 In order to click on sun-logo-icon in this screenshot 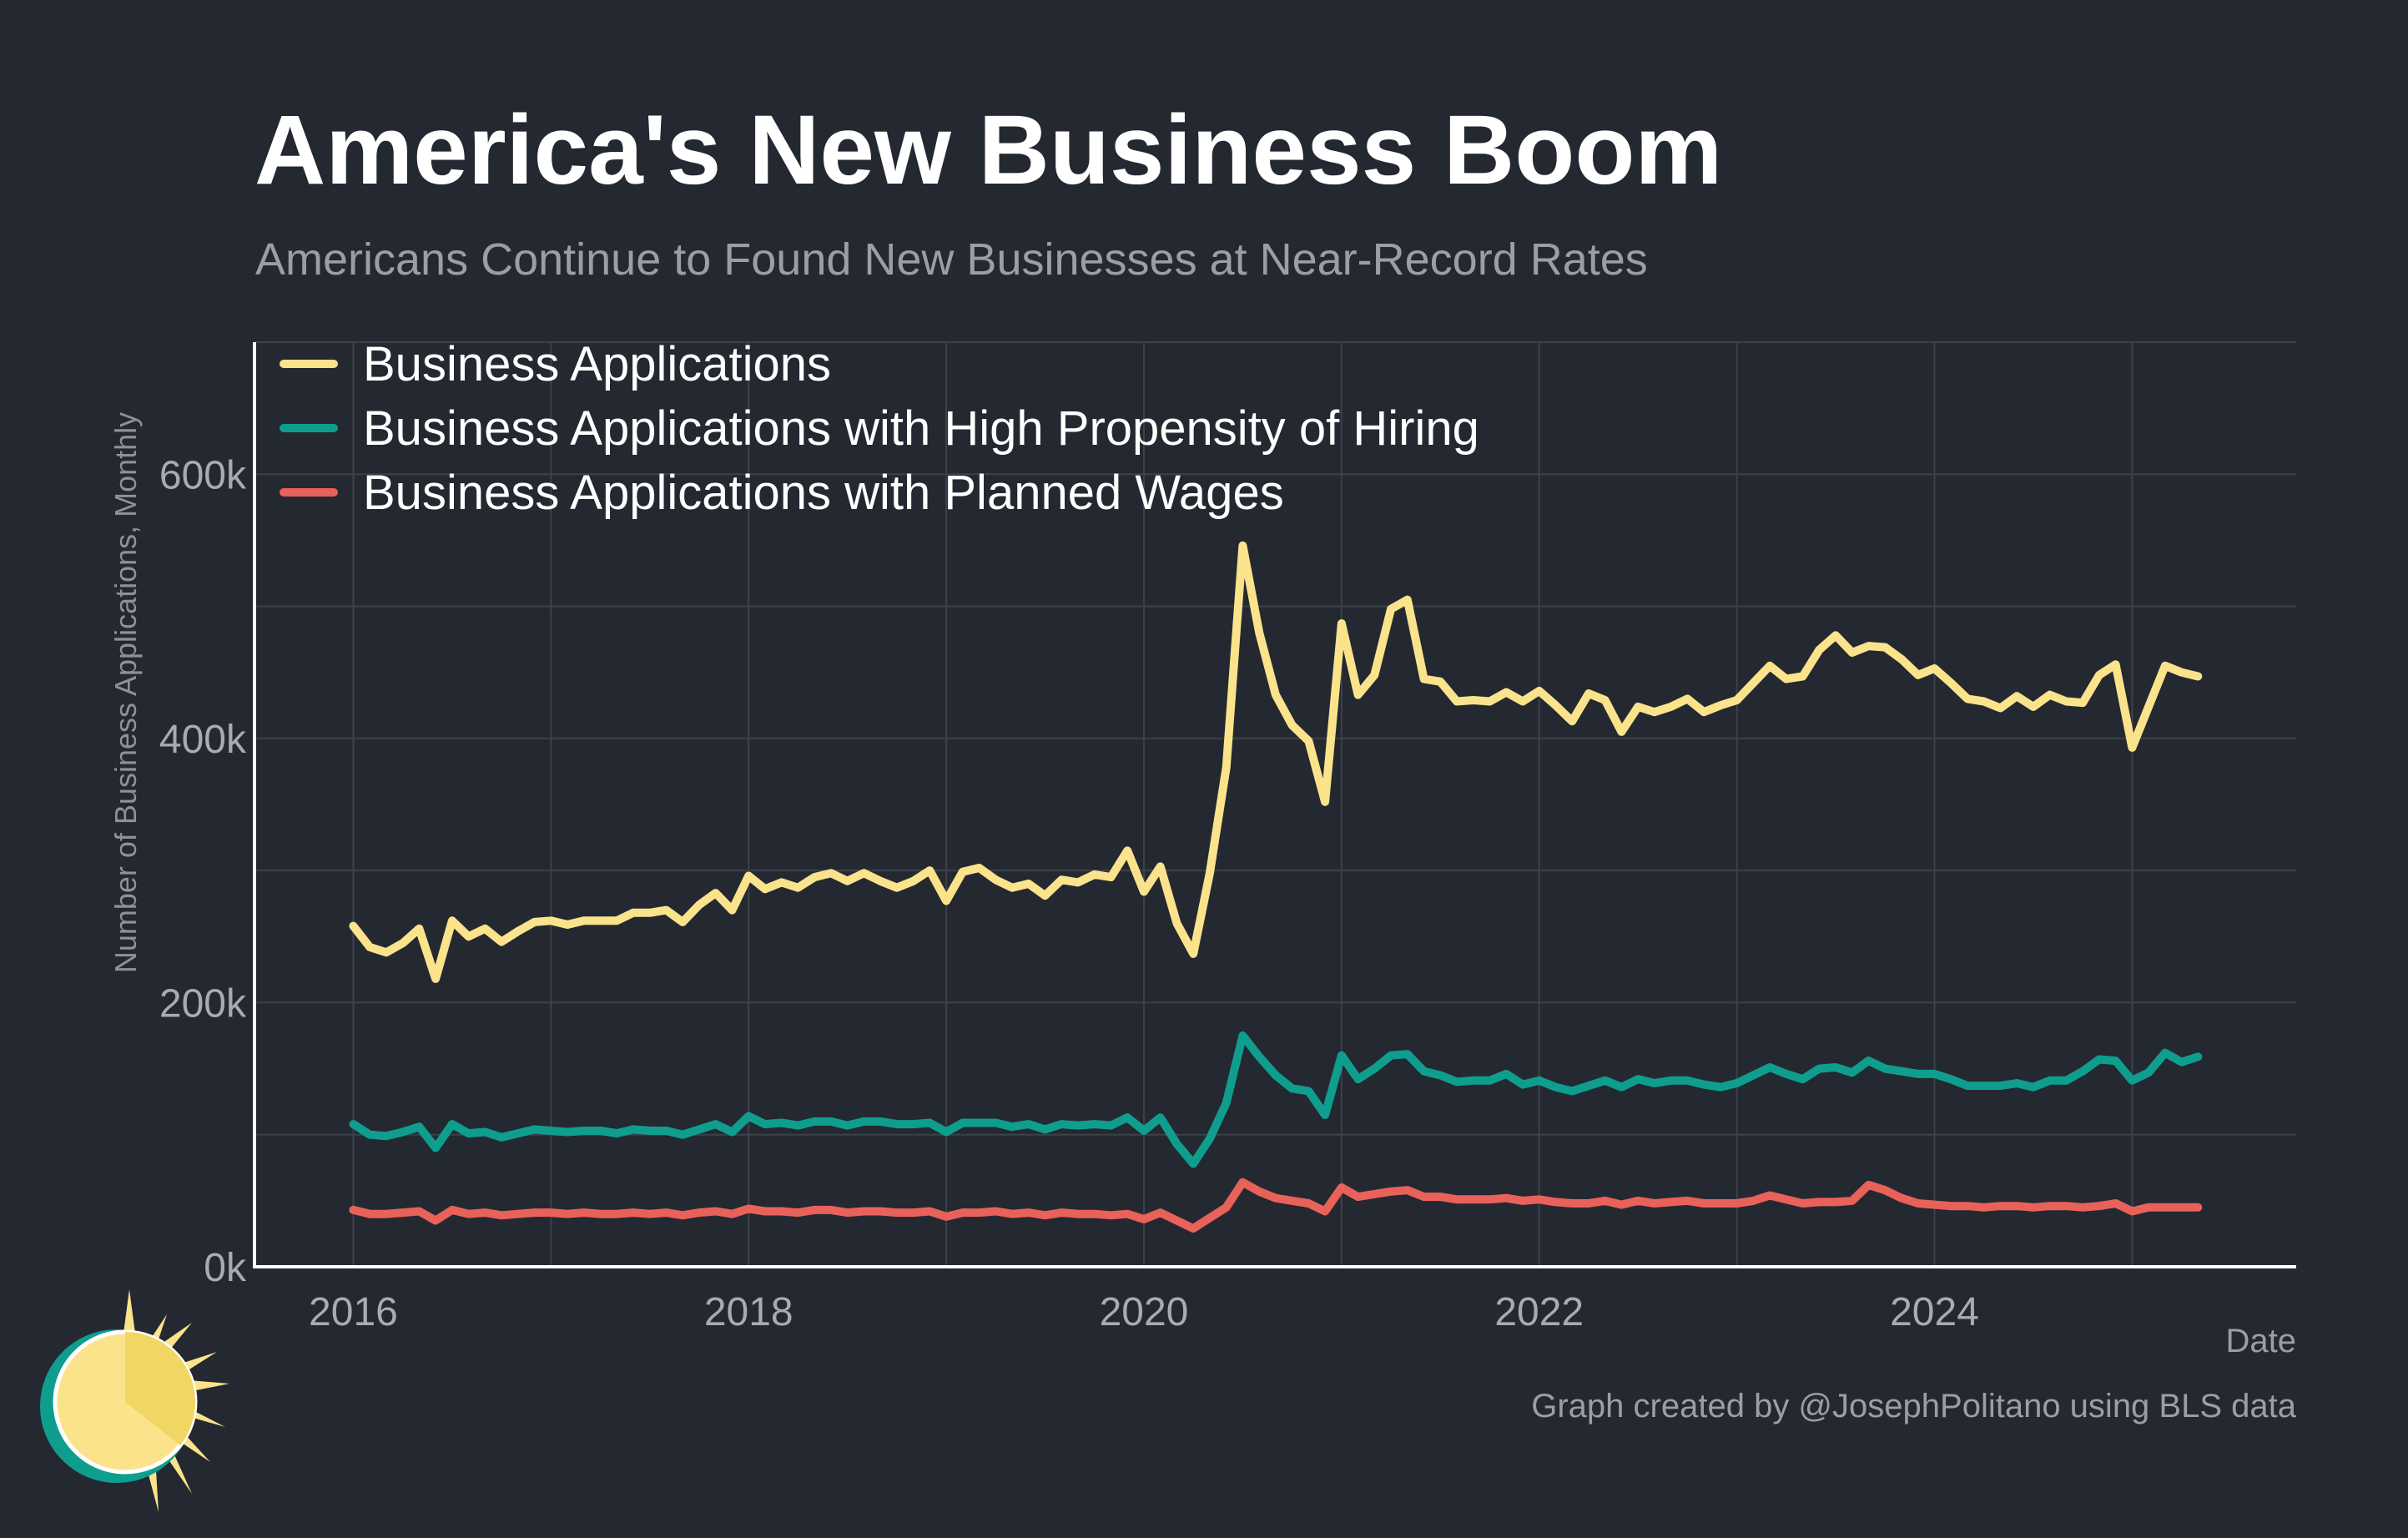, I will do `click(134, 1400)`.